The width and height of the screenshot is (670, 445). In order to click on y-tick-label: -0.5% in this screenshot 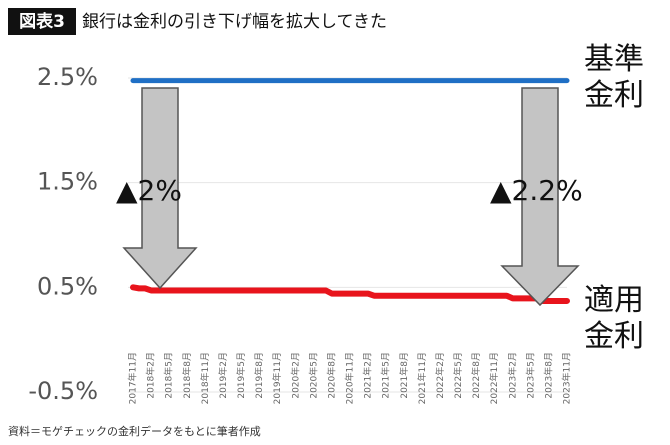, I will do `click(63, 391)`.